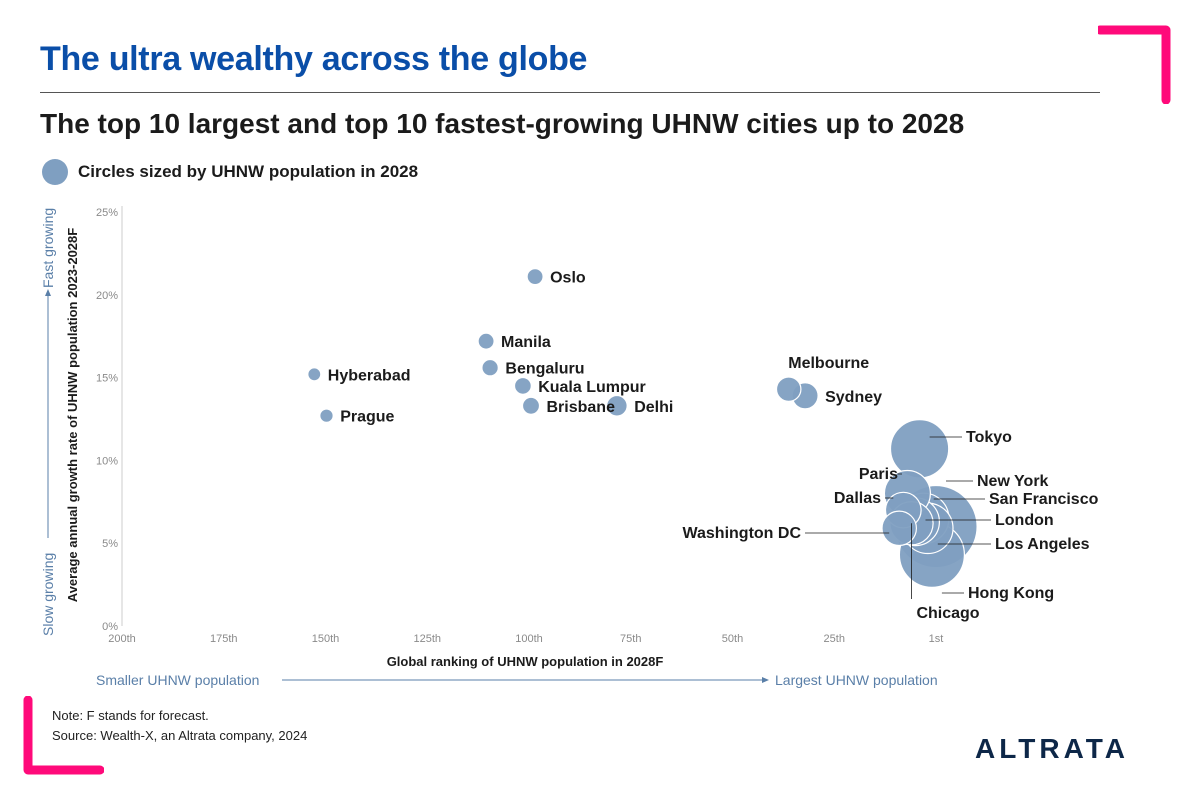 Image resolution: width=1200 pixels, height=800 pixels. I want to click on x-direction-left-label: Smaller UHNW population, so click(177, 680).